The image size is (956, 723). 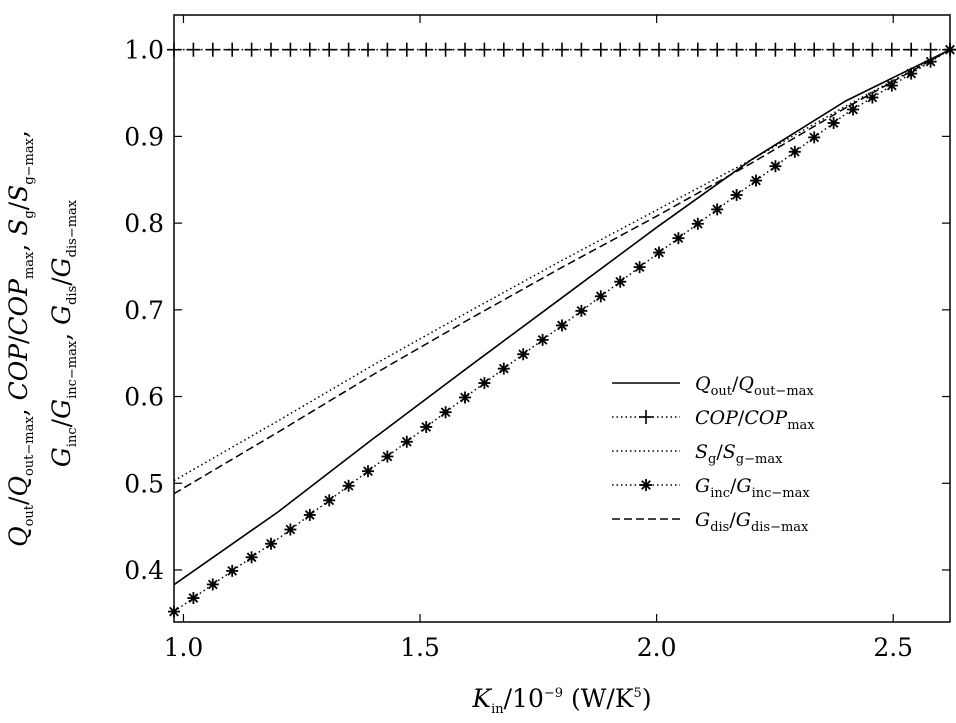 I want to click on legend-marker, so click(x=646, y=485).